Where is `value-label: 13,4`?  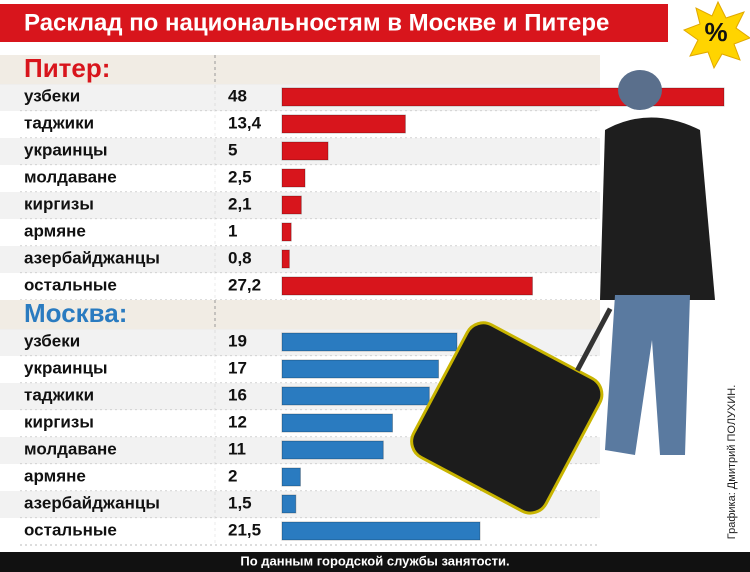
value-label: 13,4 is located at coordinates (245, 122).